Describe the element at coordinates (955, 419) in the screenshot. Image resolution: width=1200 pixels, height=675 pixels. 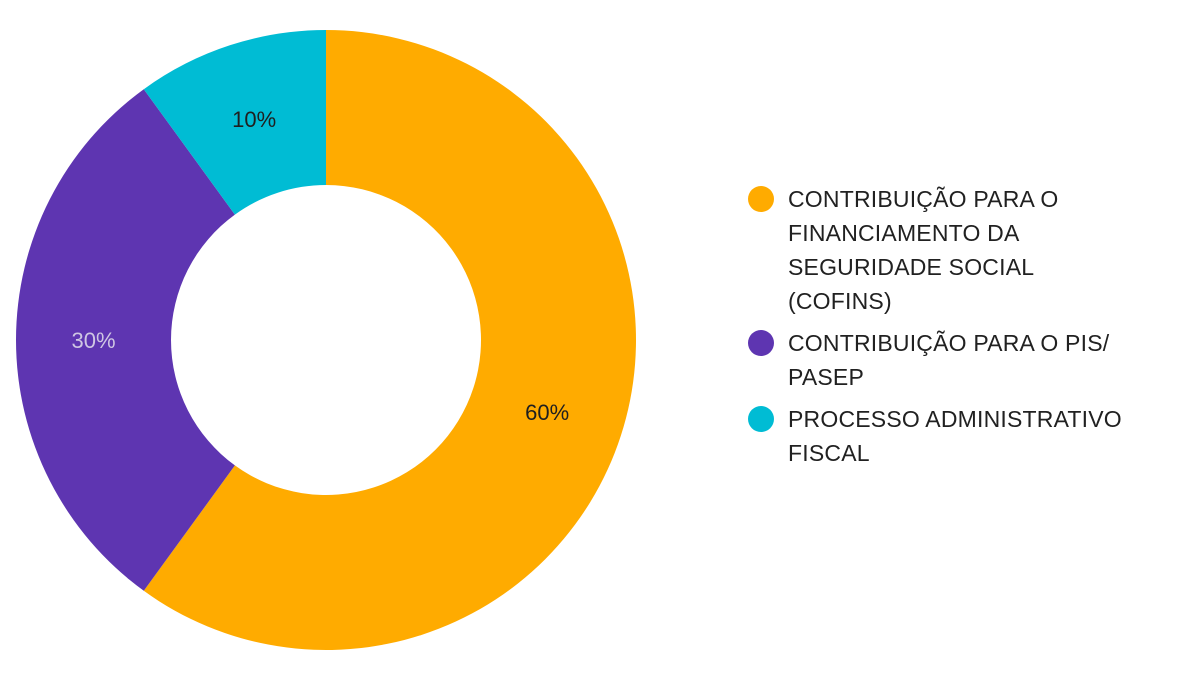
I see `legend-label-line: PROCESSO ADMINISTRATIVO` at that location.